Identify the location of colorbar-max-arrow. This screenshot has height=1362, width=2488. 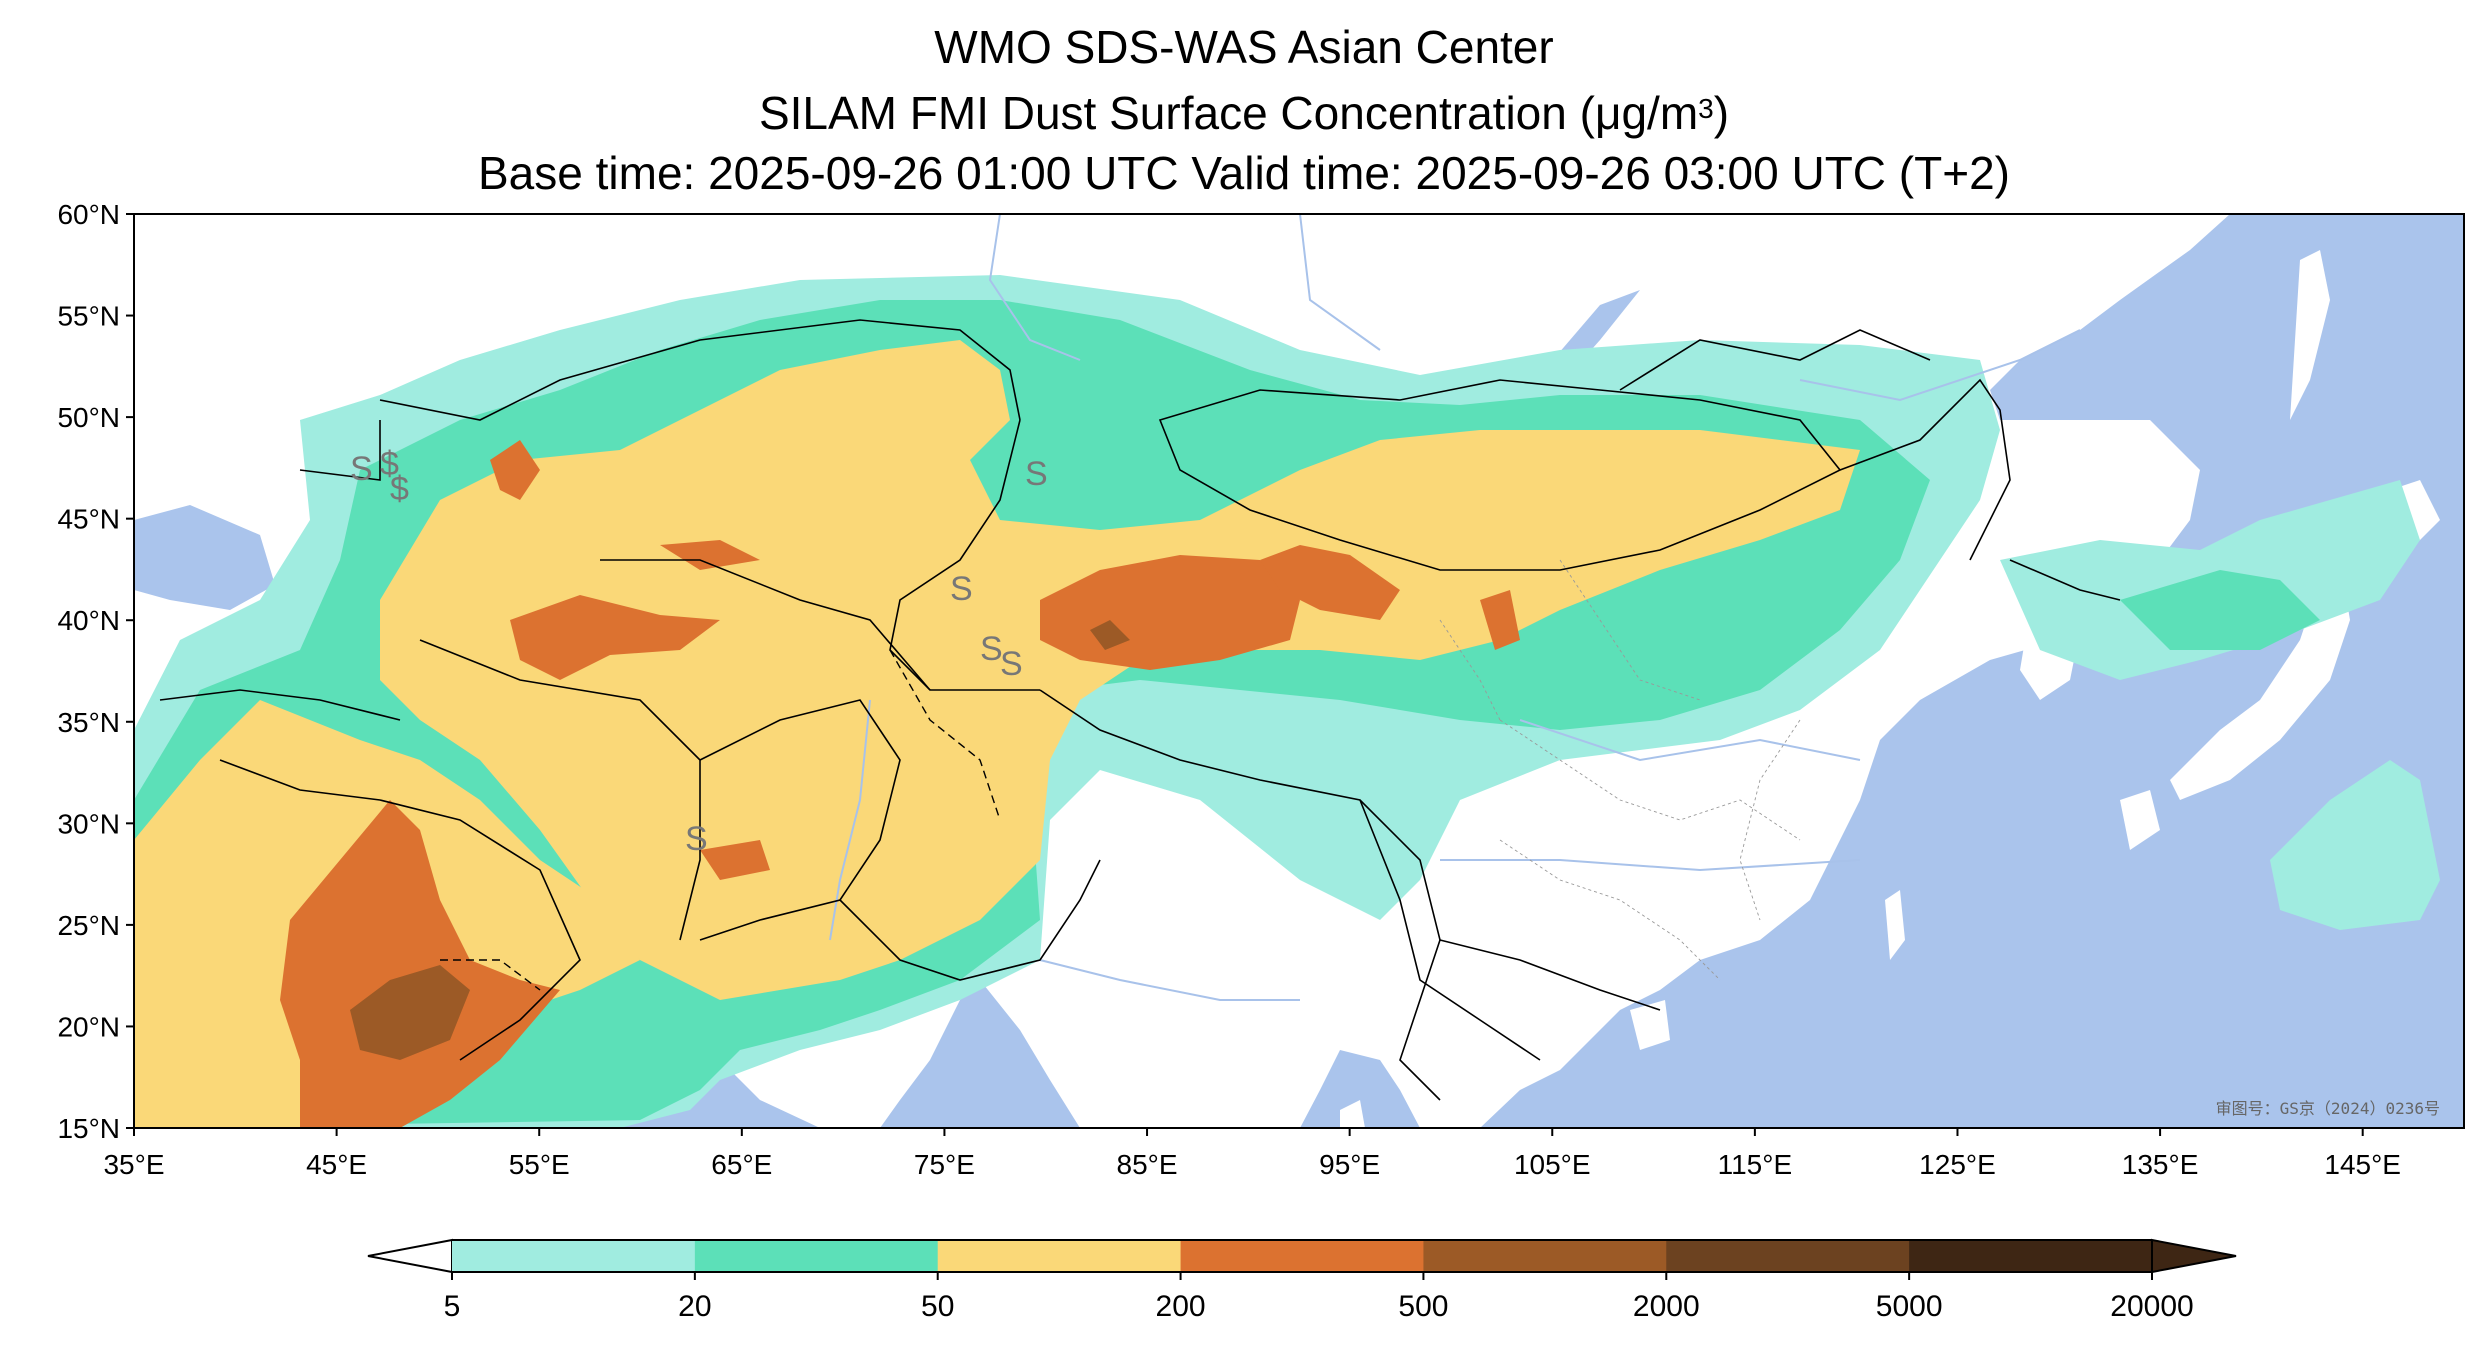
(2194, 1256).